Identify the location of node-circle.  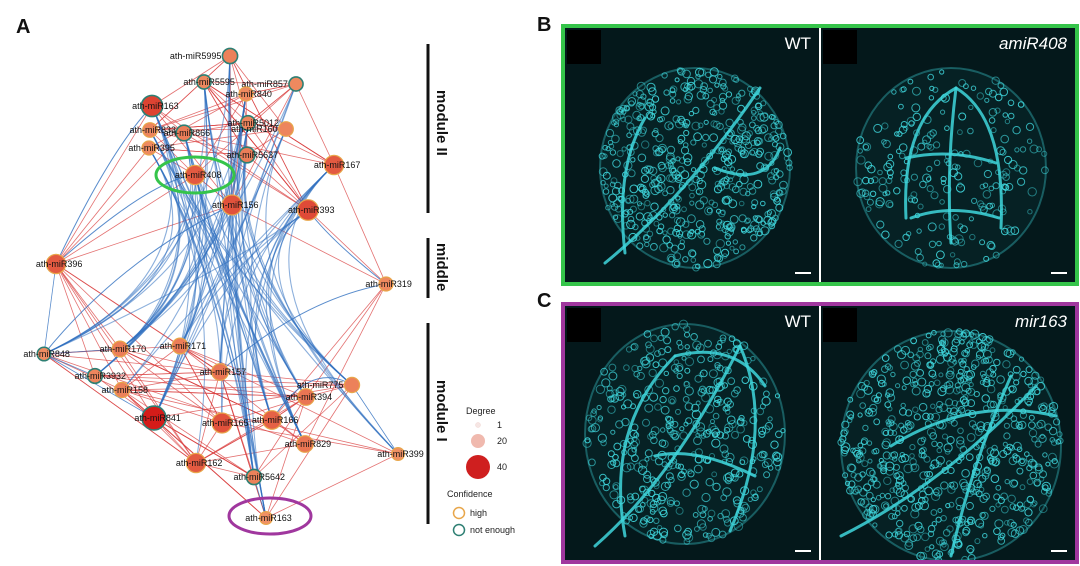
(286, 129).